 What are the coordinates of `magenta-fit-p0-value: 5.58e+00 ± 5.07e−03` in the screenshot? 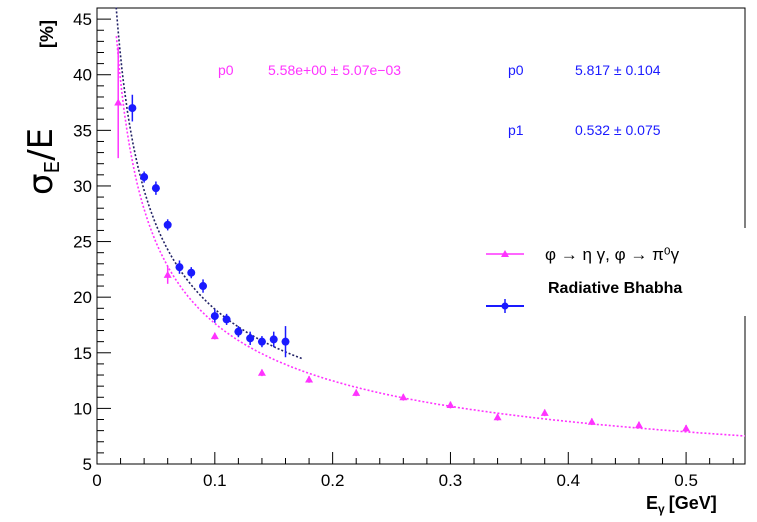 It's located at (334, 70).